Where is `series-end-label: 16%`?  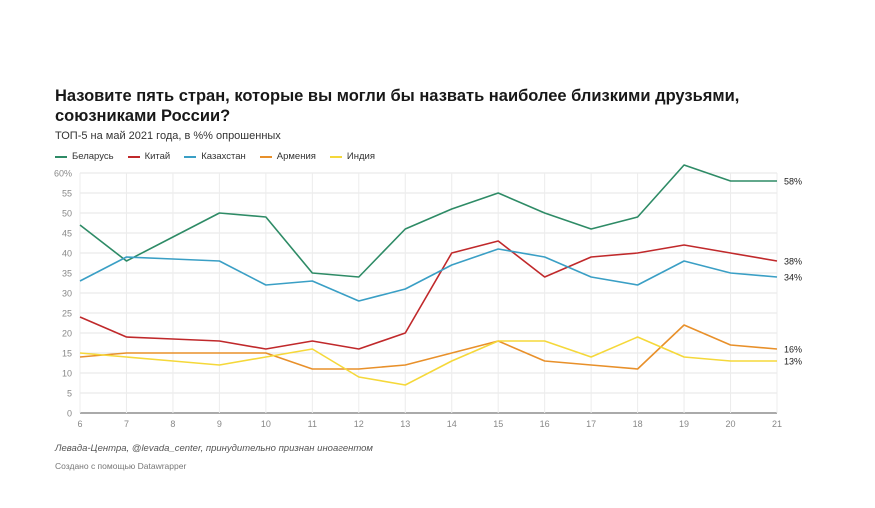 series-end-label: 16% is located at coordinates (793, 350).